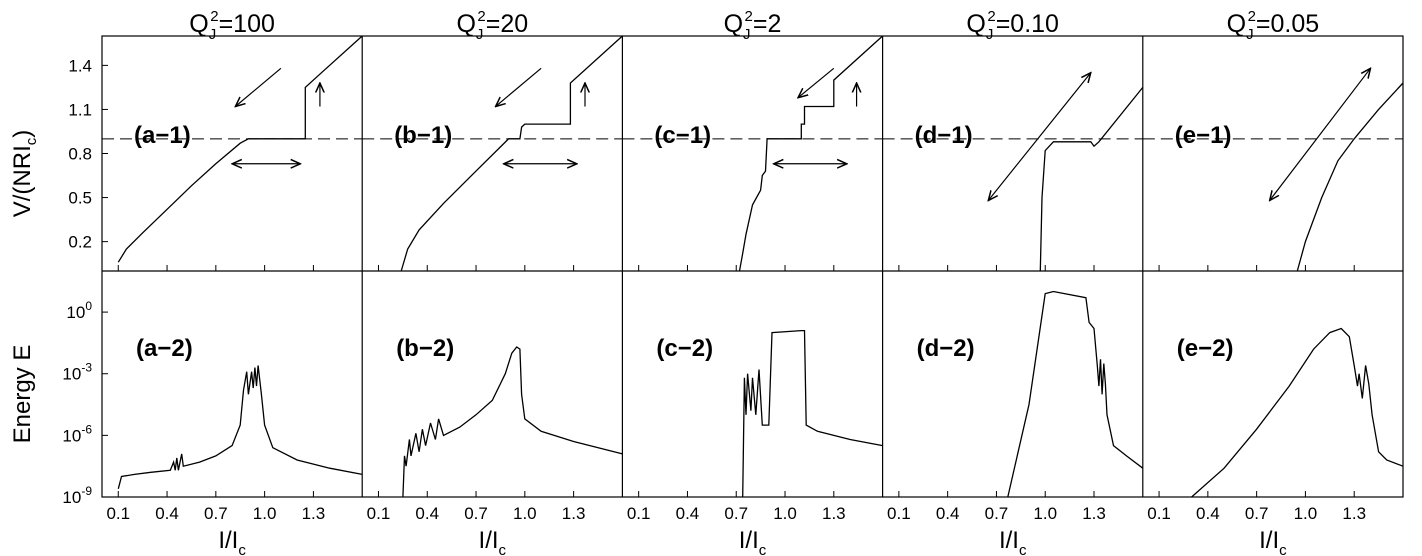  What do you see at coordinates (77, 433) in the screenshot?
I see `y-tick-label: 10⁻⁶` at bounding box center [77, 433].